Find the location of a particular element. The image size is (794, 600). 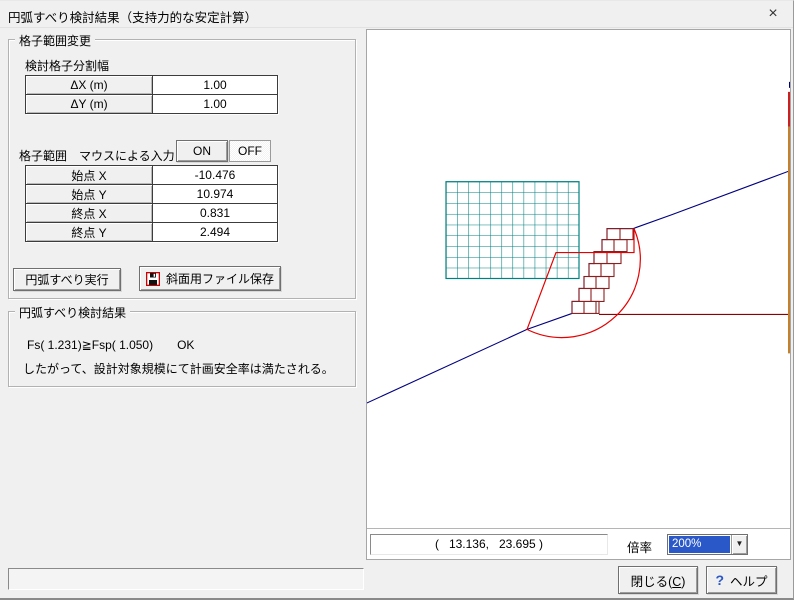

end-y-value: 2.494 is located at coordinates (215, 232).